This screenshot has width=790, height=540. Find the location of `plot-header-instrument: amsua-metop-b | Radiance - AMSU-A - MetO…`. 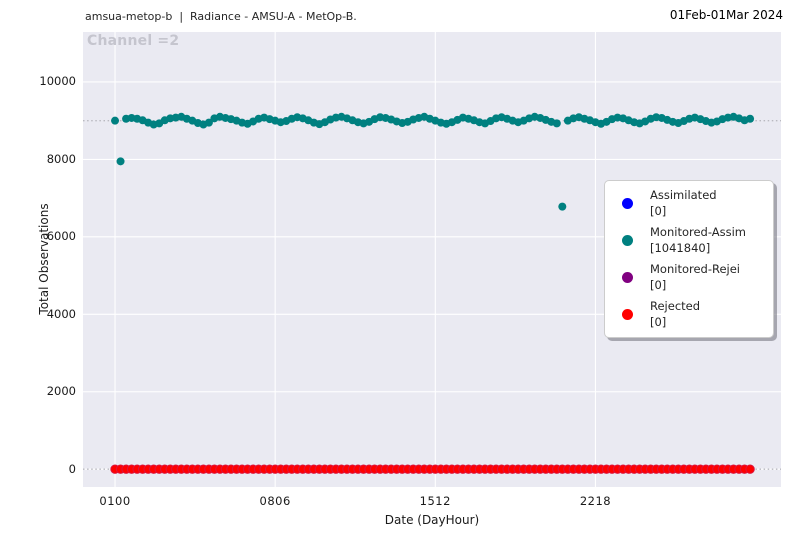

plot-header-instrument: amsua-metop-b | Radiance - AMSU-A - MetO… is located at coordinates (221, 16).